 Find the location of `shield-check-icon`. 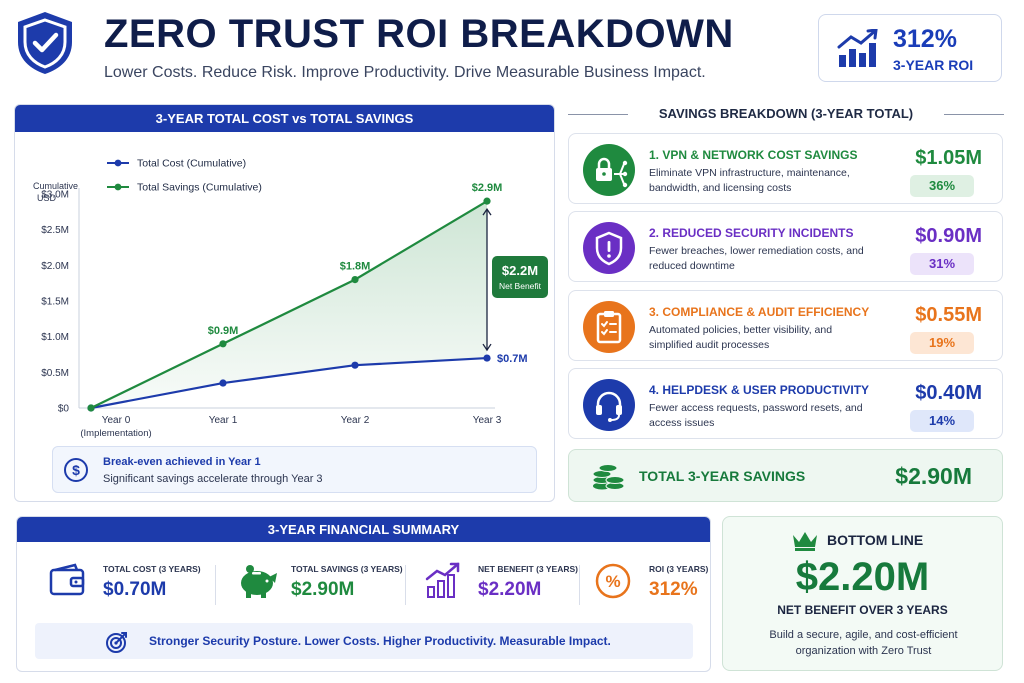

shield-check-icon is located at coordinates (45, 43).